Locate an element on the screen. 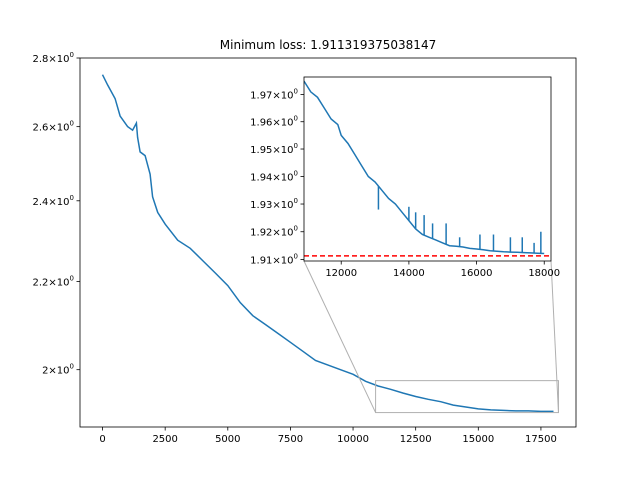 The width and height of the screenshot is (640, 480). zoom-indicator is located at coordinates (431, 337).